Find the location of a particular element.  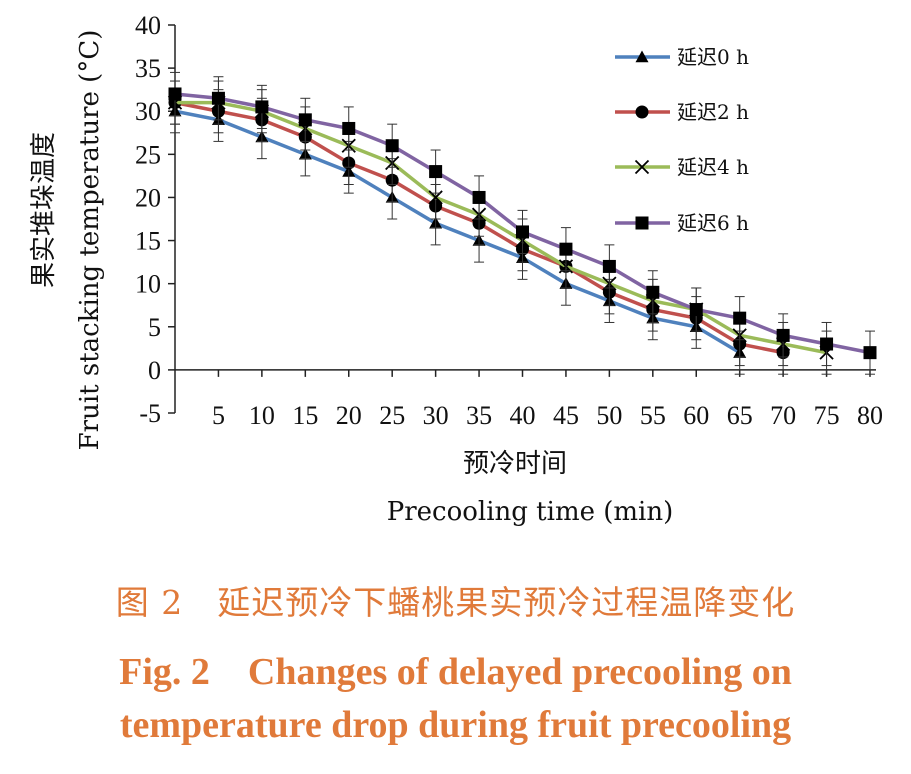

figure-caption-en-line1: Fig. 2 Changes of delayed precooling on is located at coordinates (455, 672).